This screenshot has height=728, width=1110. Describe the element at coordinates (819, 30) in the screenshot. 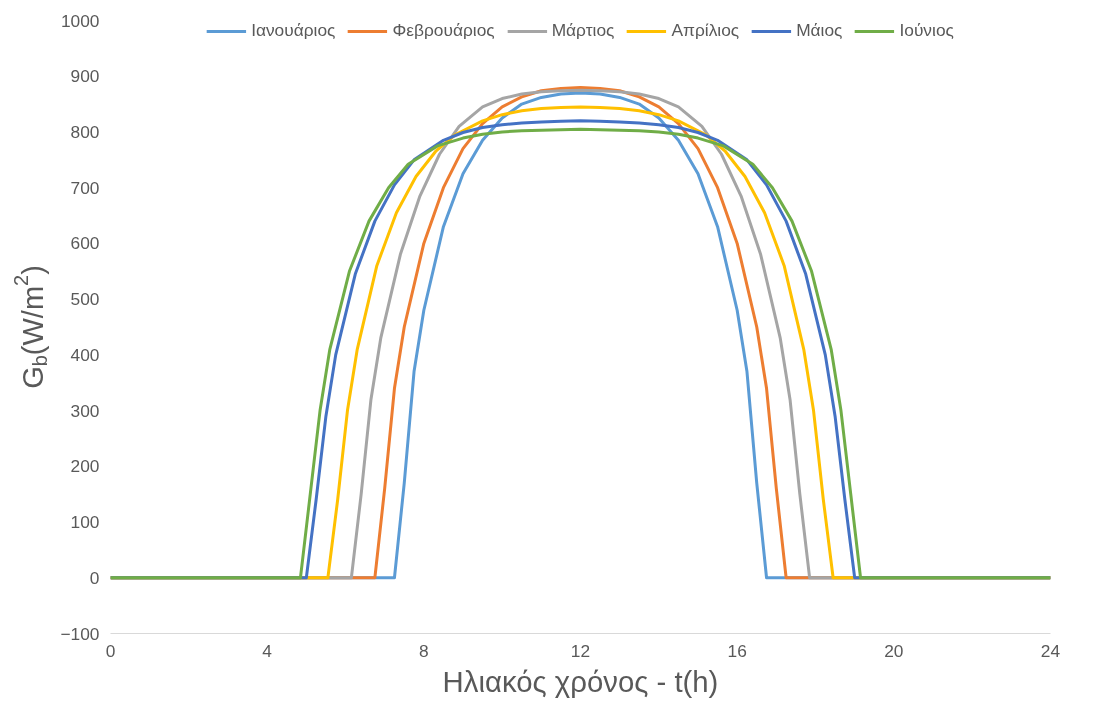

I see `legend-label: Μάιος` at that location.